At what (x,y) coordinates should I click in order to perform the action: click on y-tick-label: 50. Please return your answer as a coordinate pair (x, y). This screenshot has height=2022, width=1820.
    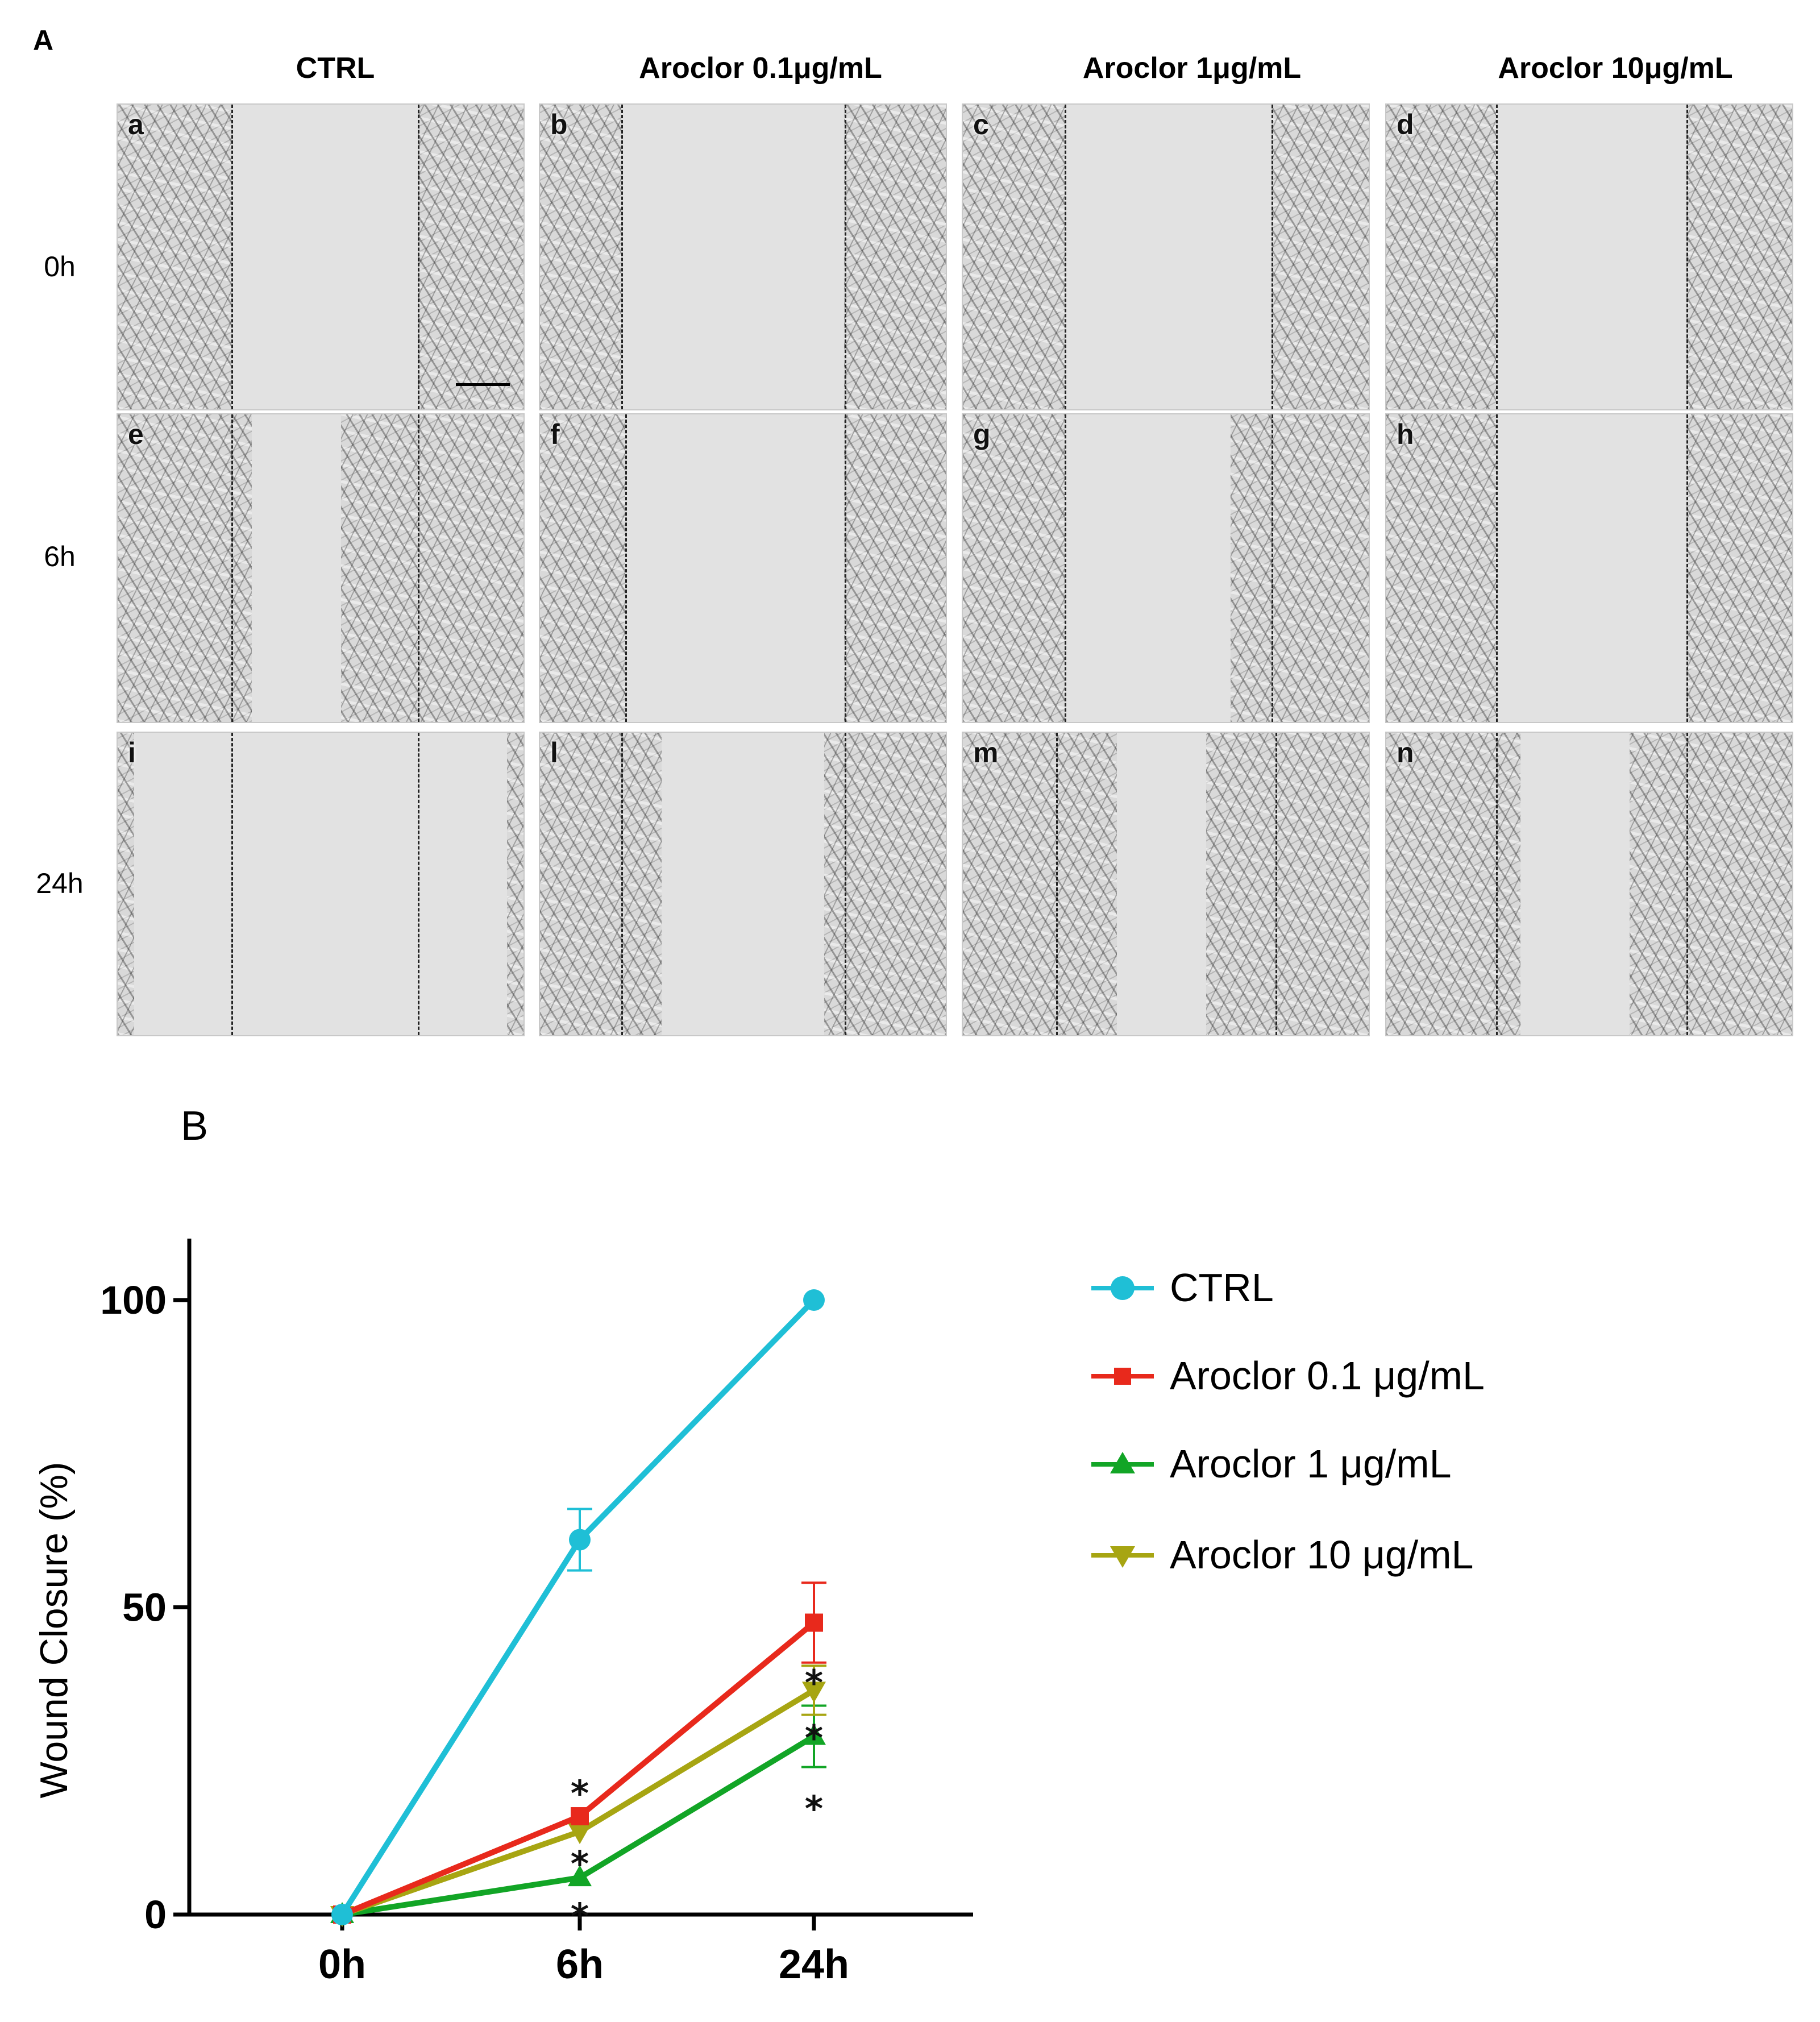
    Looking at the image, I should click on (144, 1608).